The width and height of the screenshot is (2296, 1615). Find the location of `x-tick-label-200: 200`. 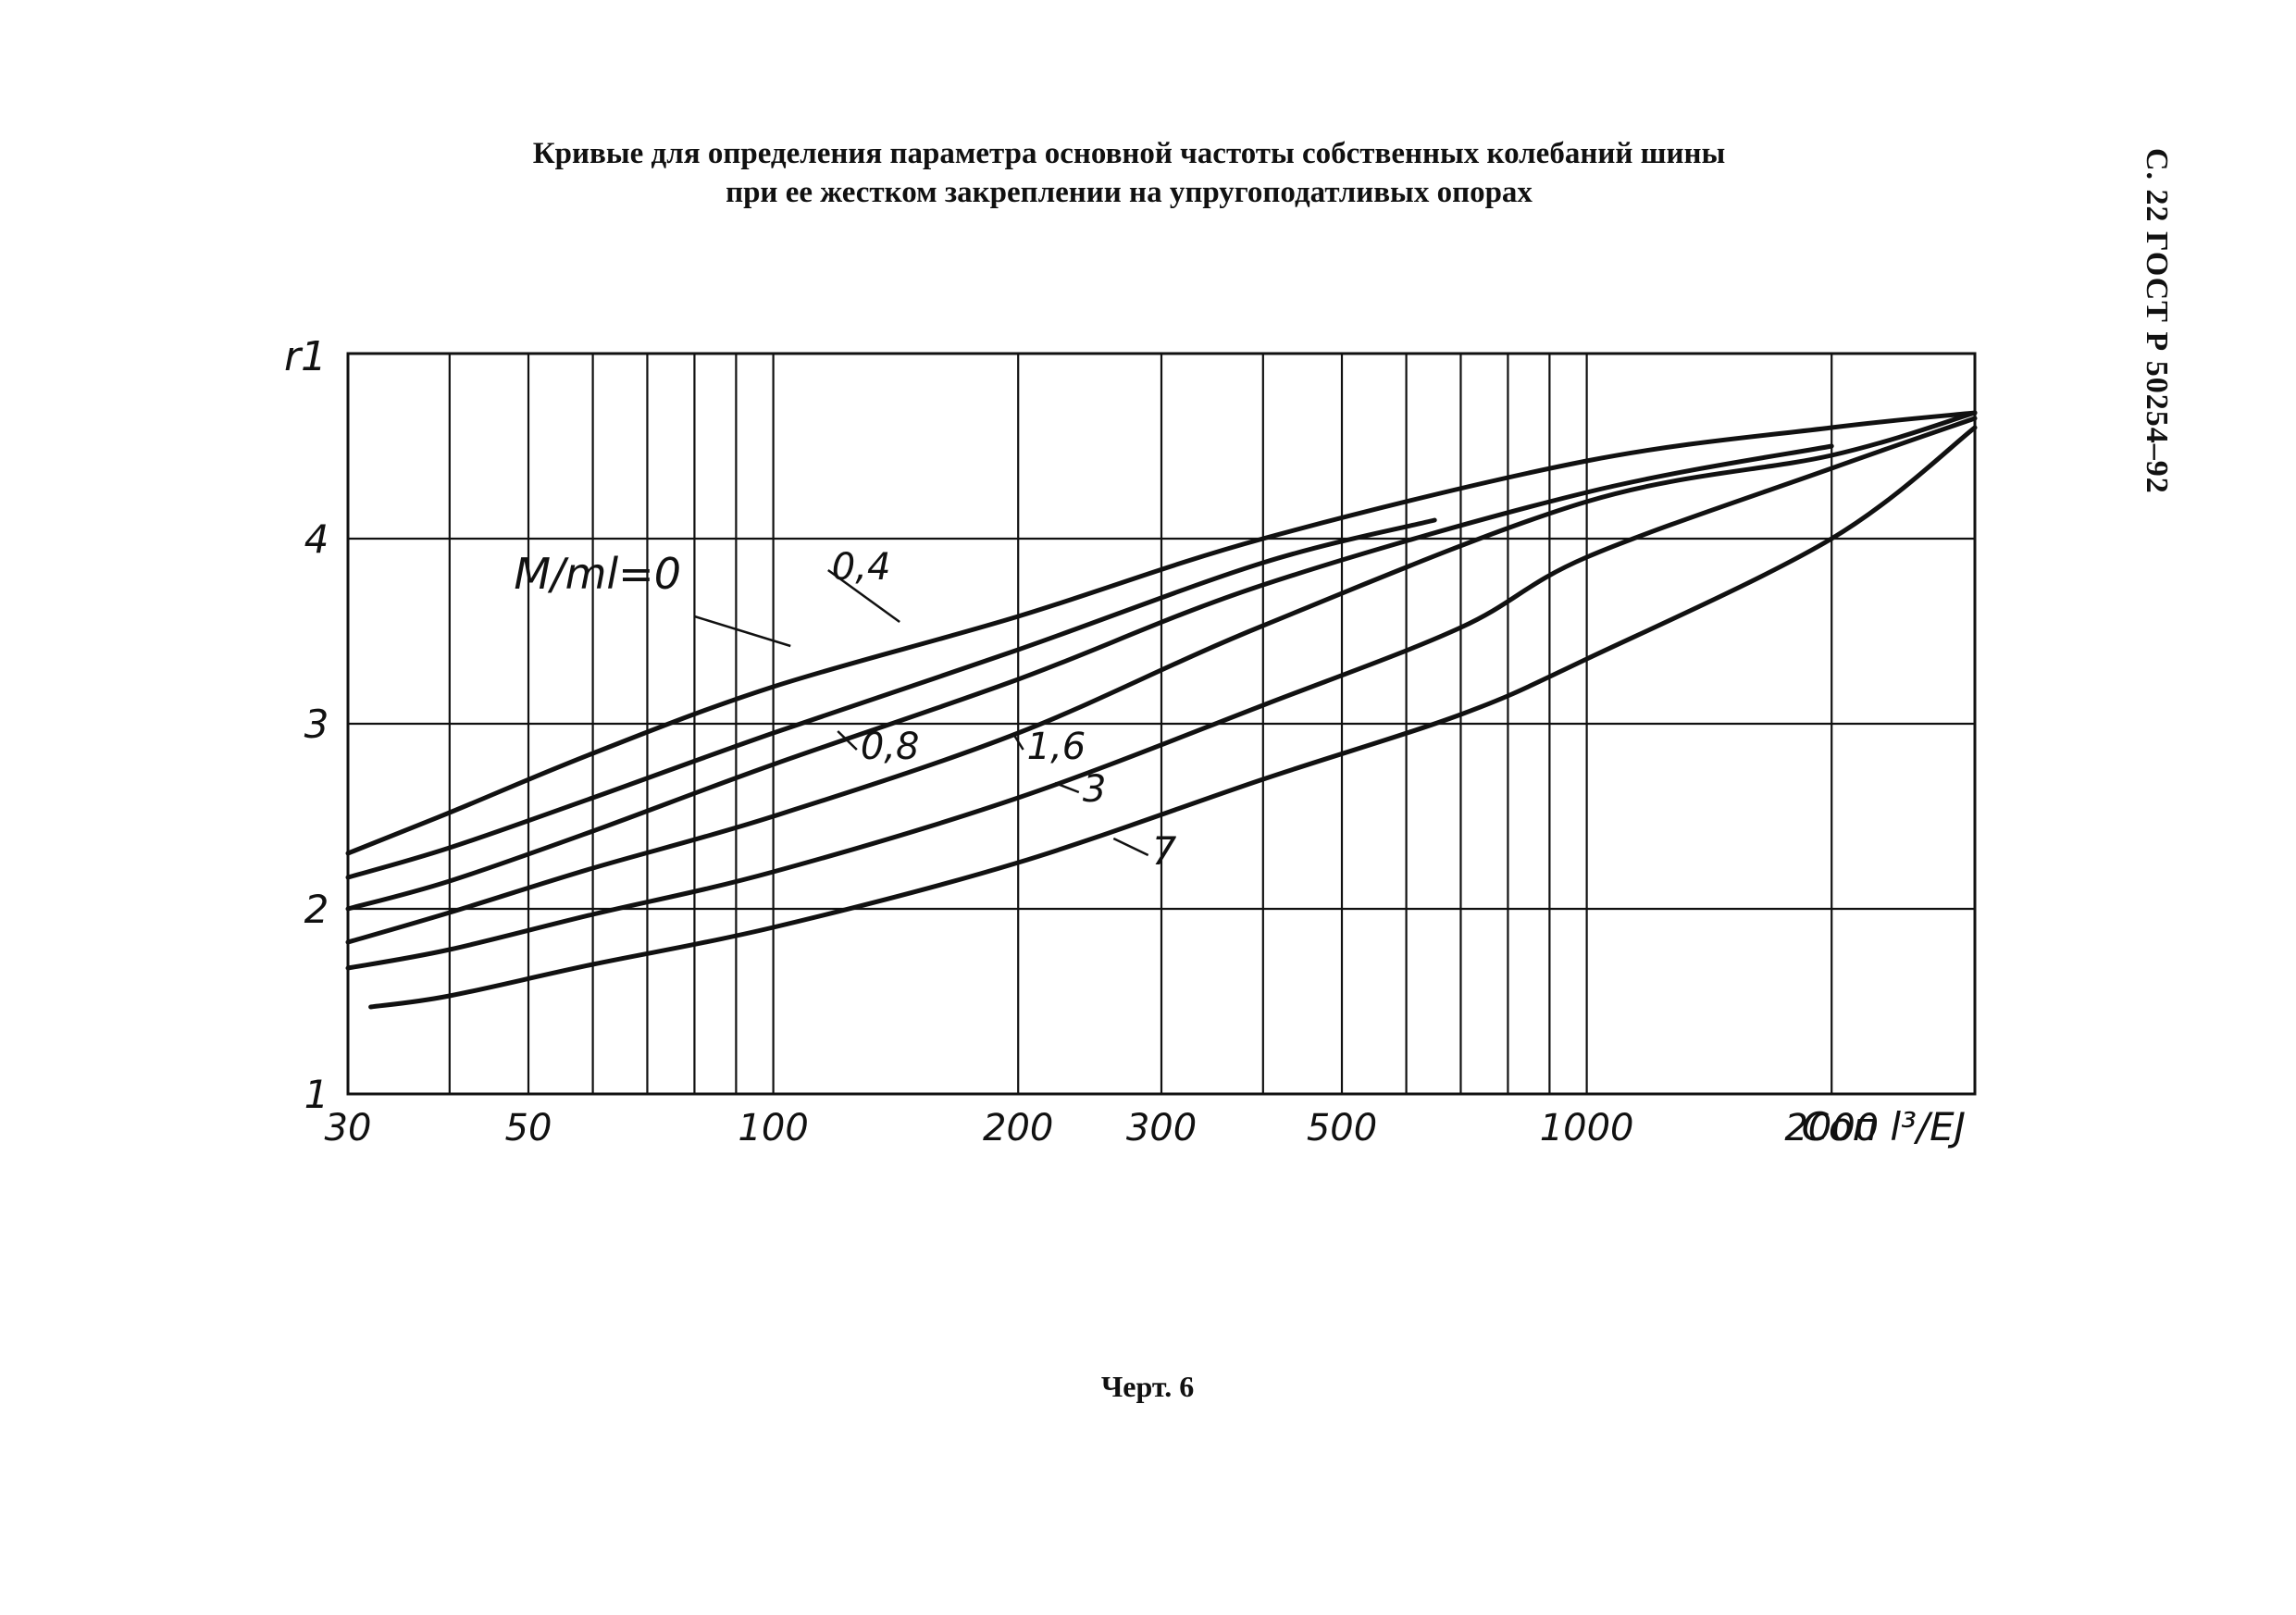

x-tick-label-200: 200 is located at coordinates (1018, 1128).